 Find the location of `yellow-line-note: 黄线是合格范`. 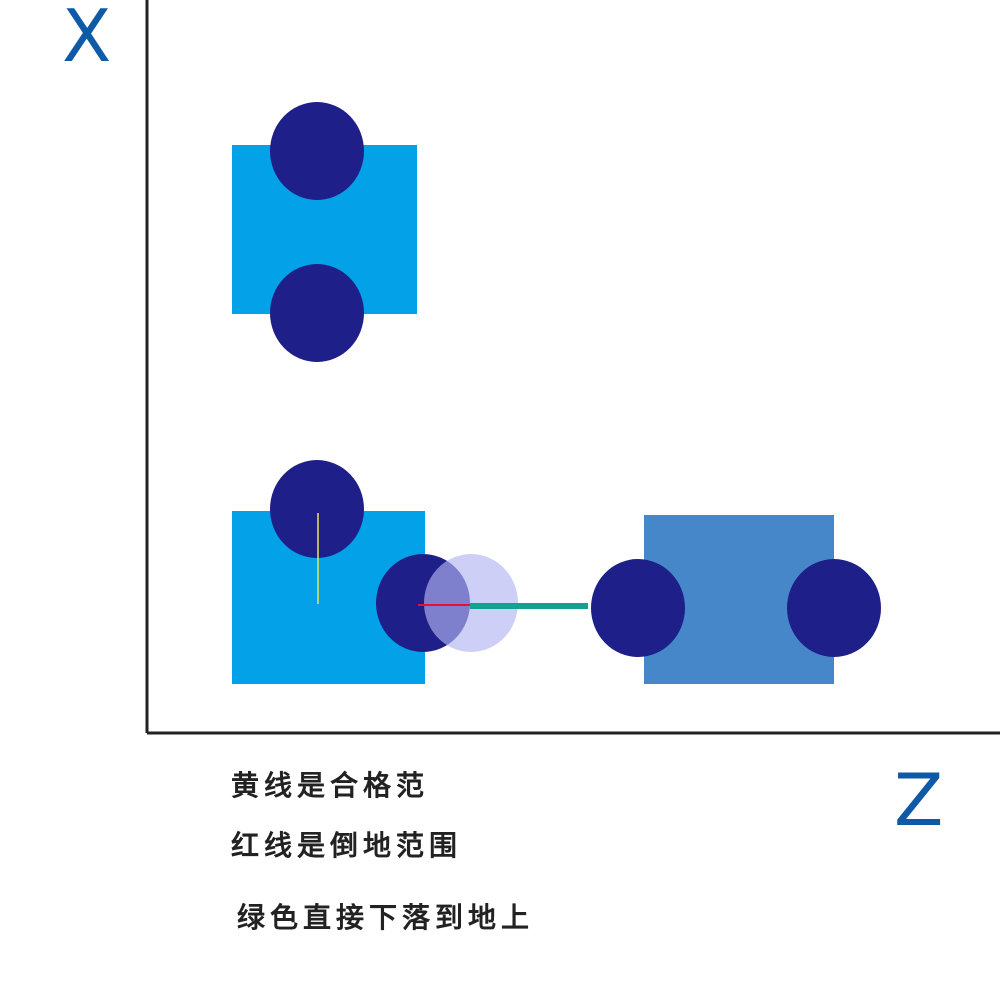

yellow-line-note: 黄线是合格范 is located at coordinates (330, 785).